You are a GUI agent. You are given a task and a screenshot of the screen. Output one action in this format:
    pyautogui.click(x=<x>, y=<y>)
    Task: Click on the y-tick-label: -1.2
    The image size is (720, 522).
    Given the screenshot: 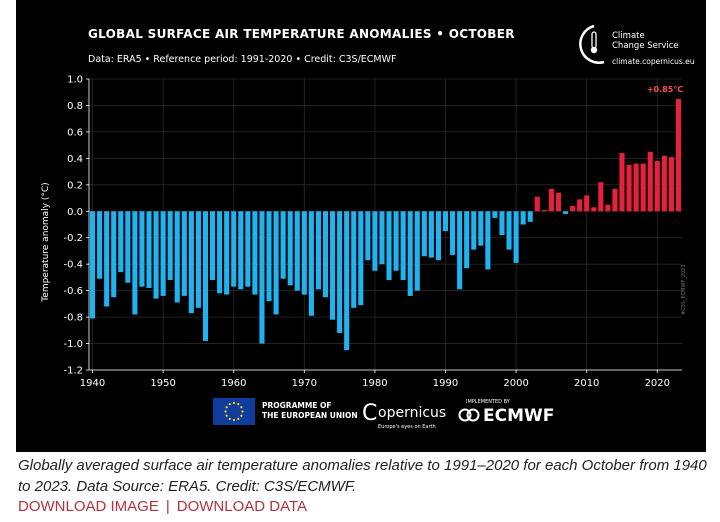 What is the action you would take?
    pyautogui.click(x=73, y=371)
    